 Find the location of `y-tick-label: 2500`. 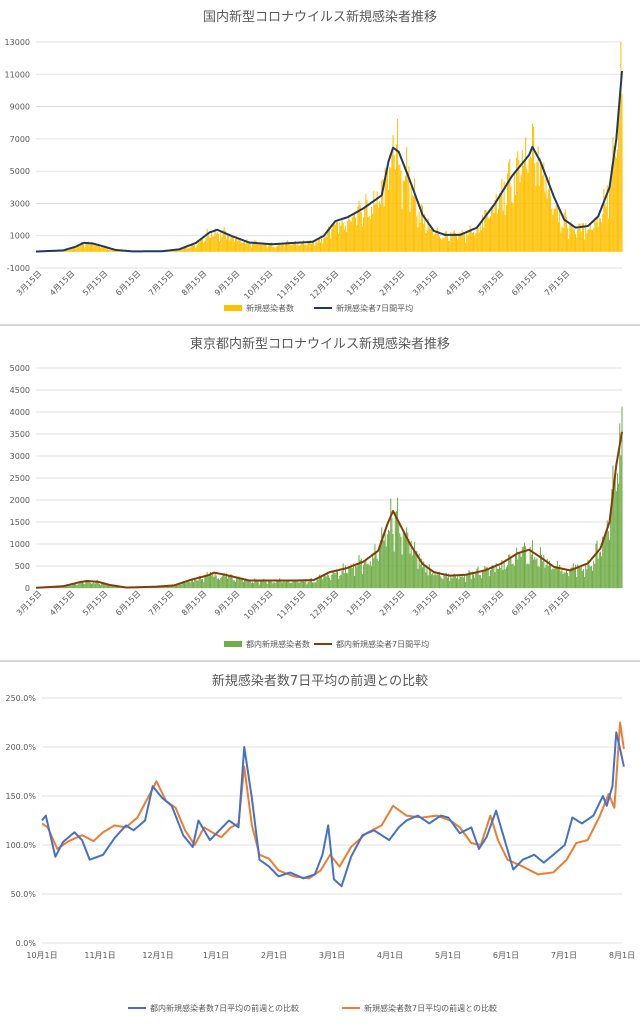

y-tick-label: 2500 is located at coordinates (20, 478).